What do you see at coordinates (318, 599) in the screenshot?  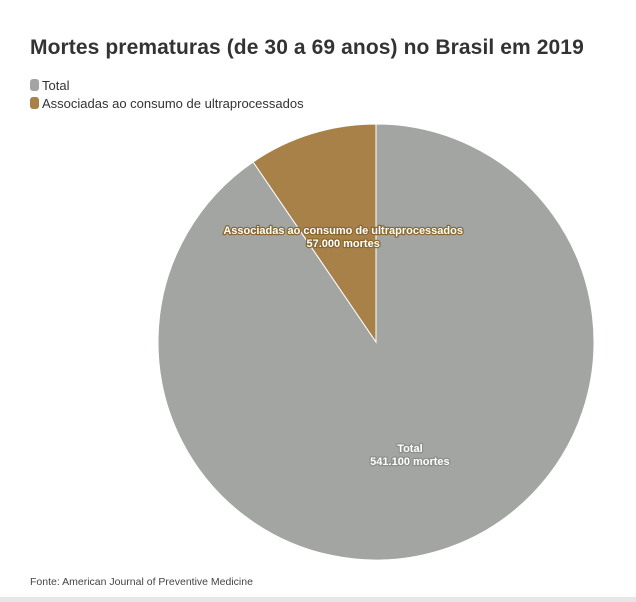 I see `bottom-divider` at bounding box center [318, 599].